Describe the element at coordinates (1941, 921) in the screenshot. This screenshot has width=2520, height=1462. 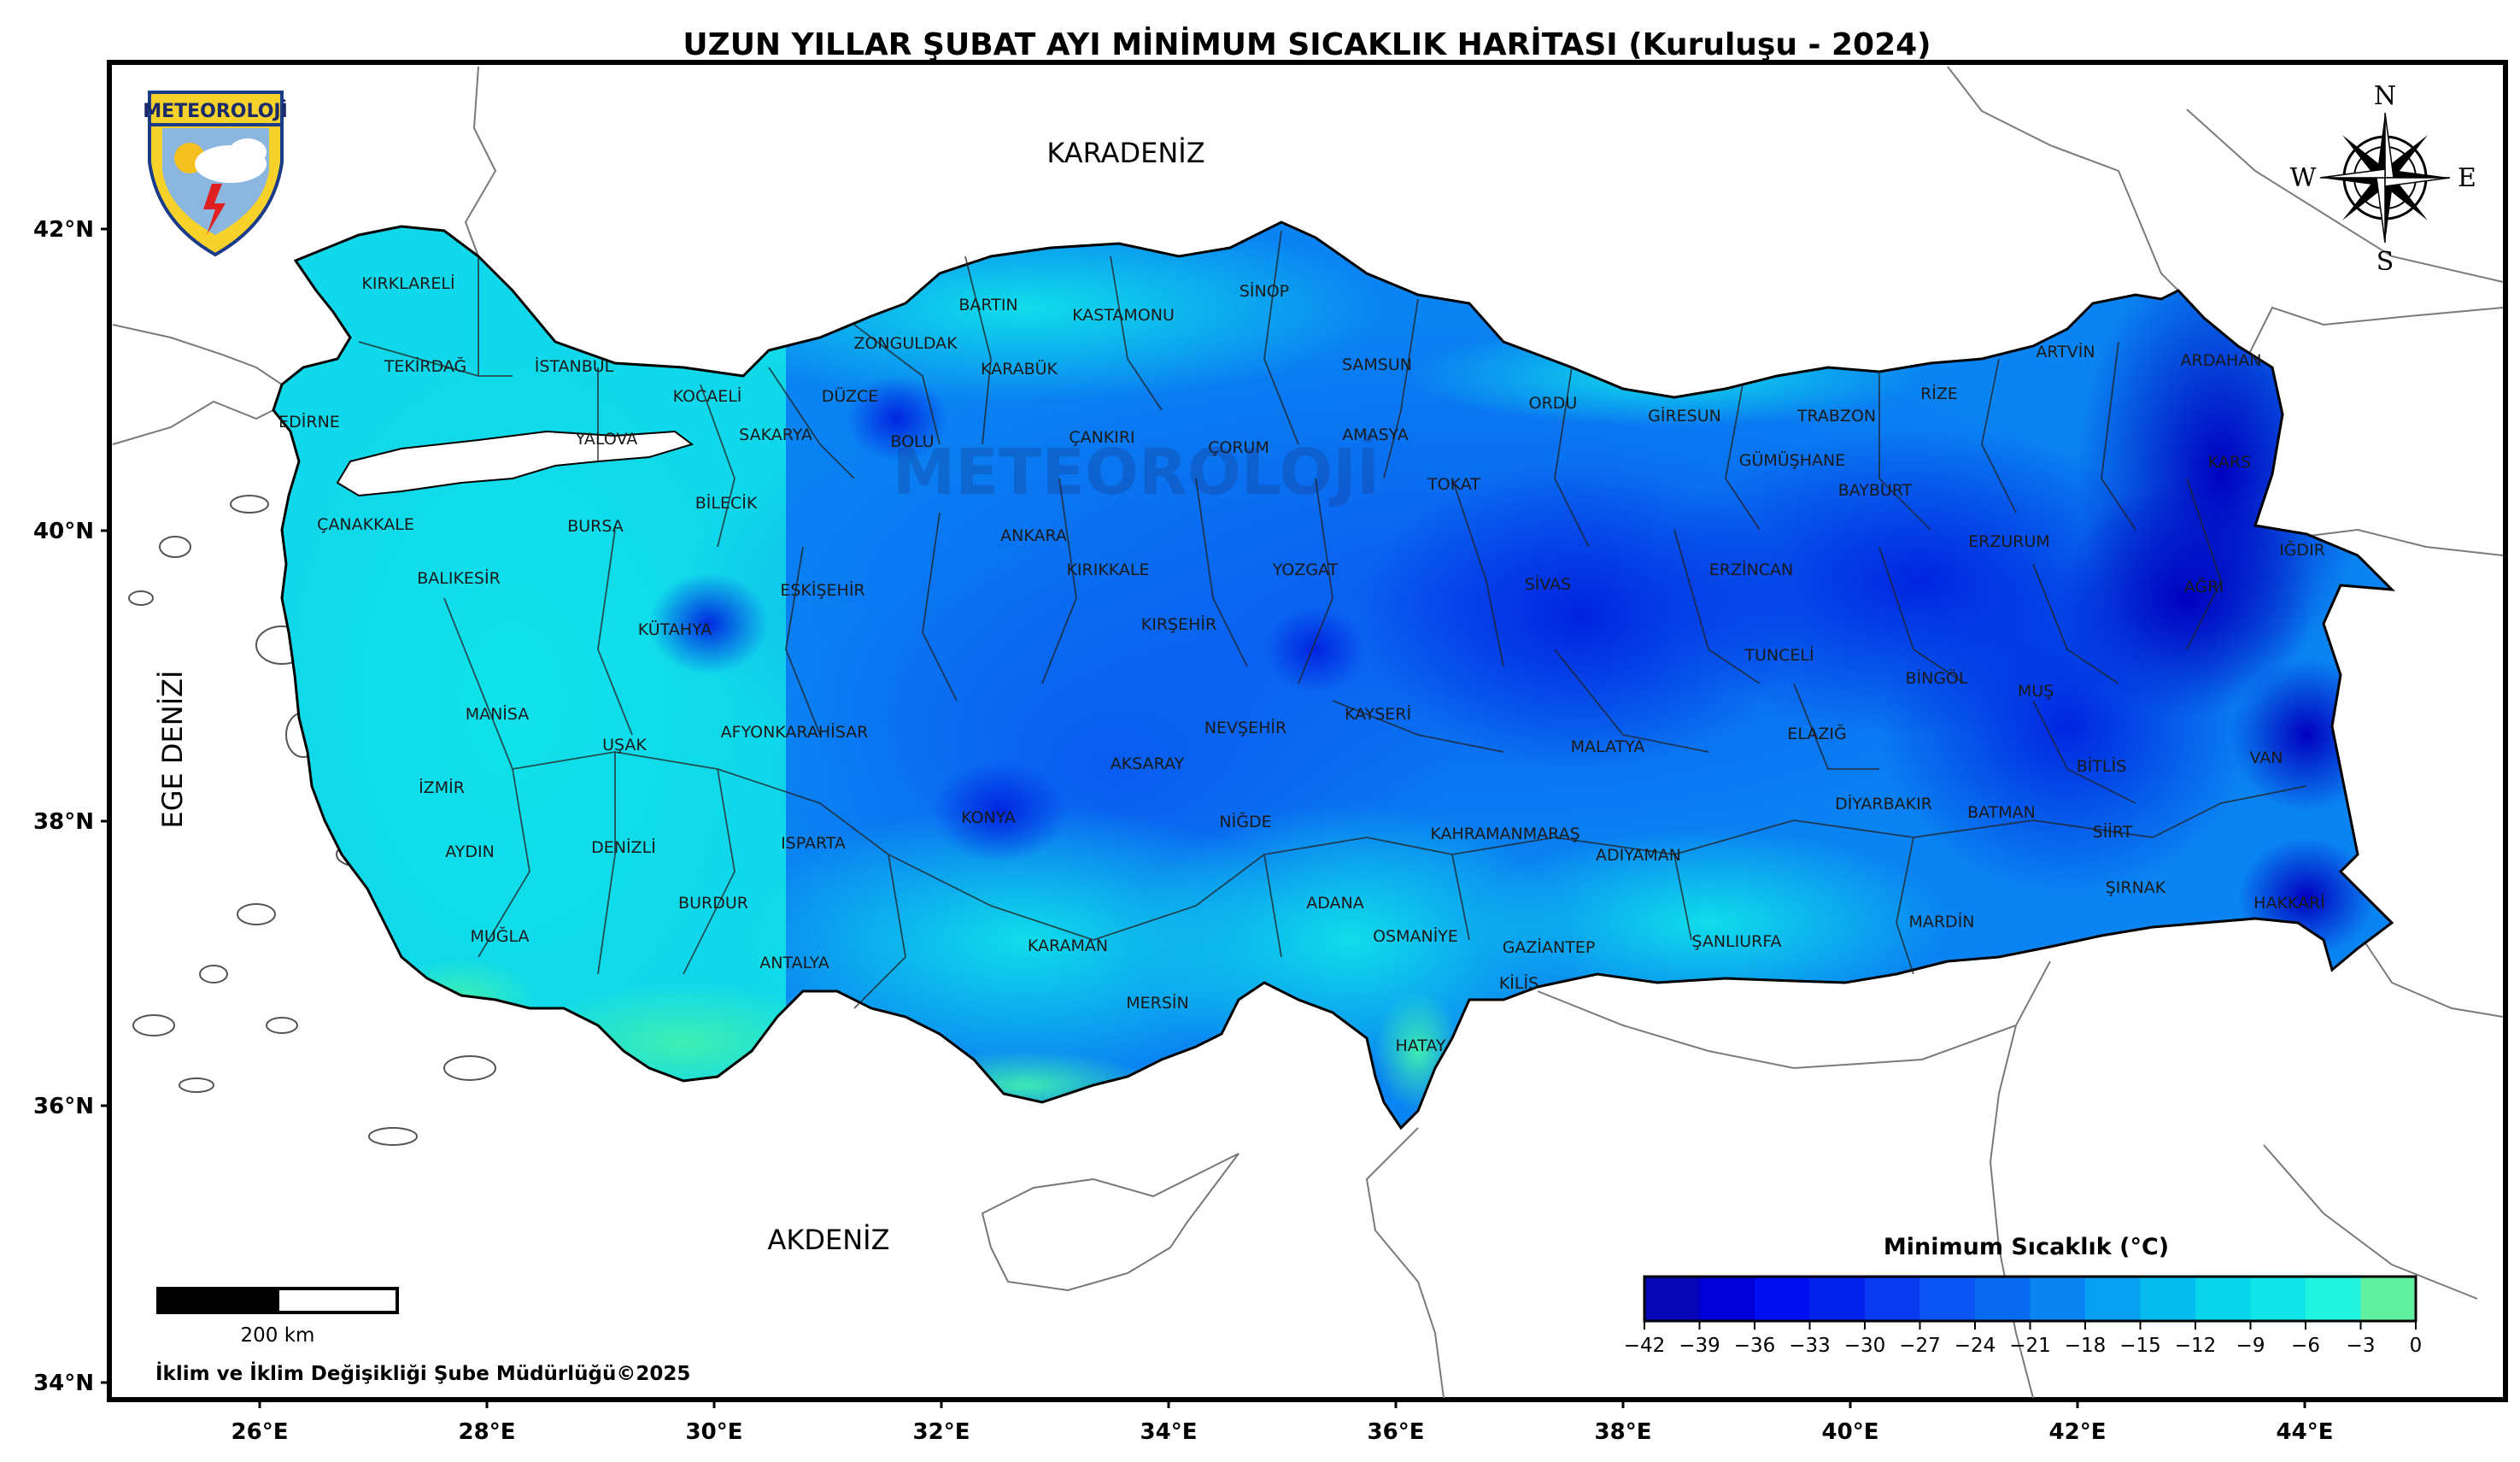
I see `province-label: MARDİN` at that location.